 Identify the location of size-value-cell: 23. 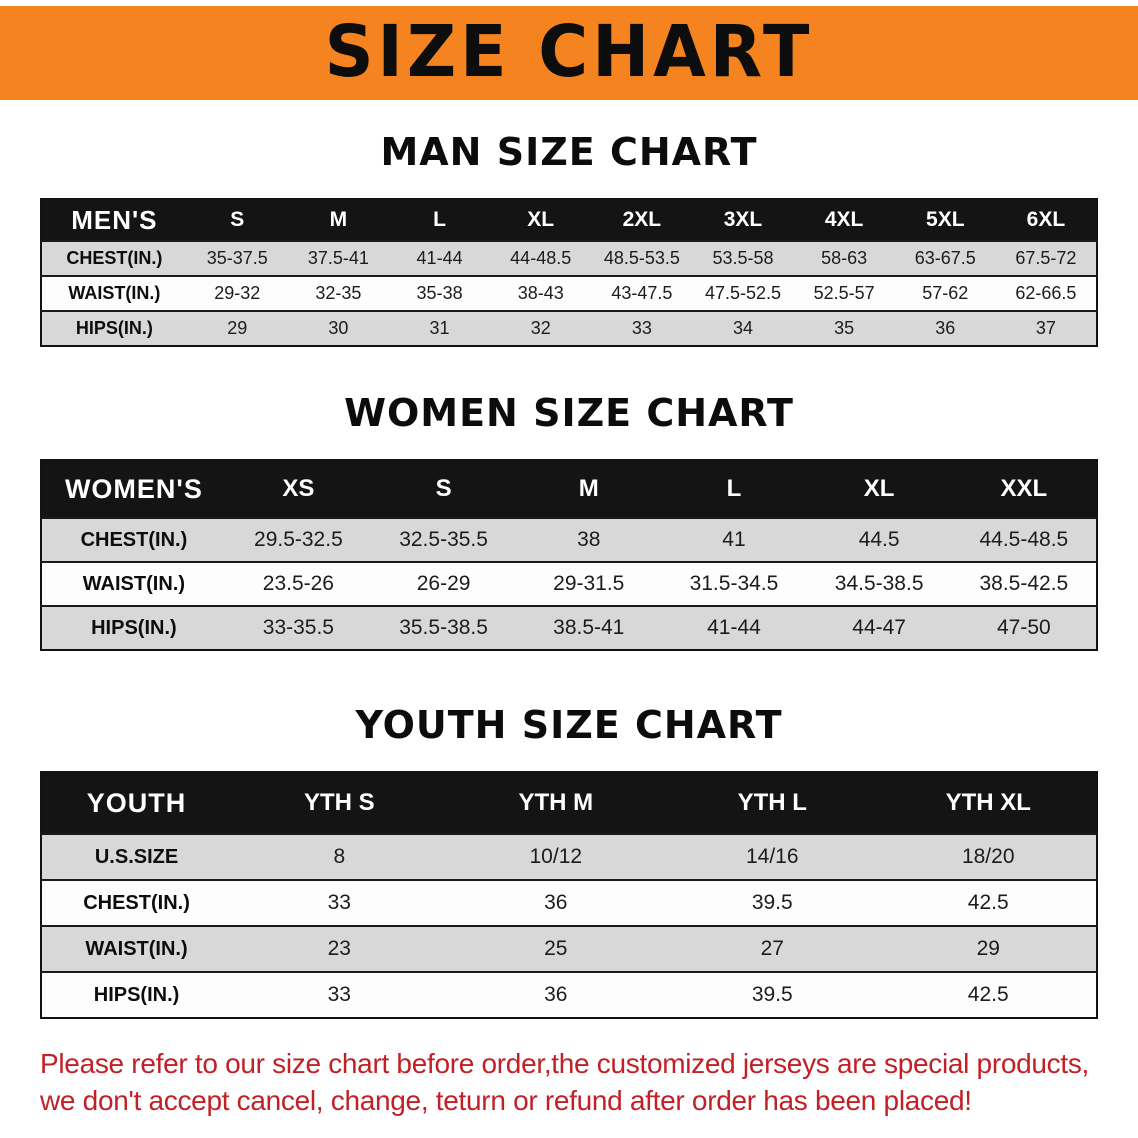
(339, 948).